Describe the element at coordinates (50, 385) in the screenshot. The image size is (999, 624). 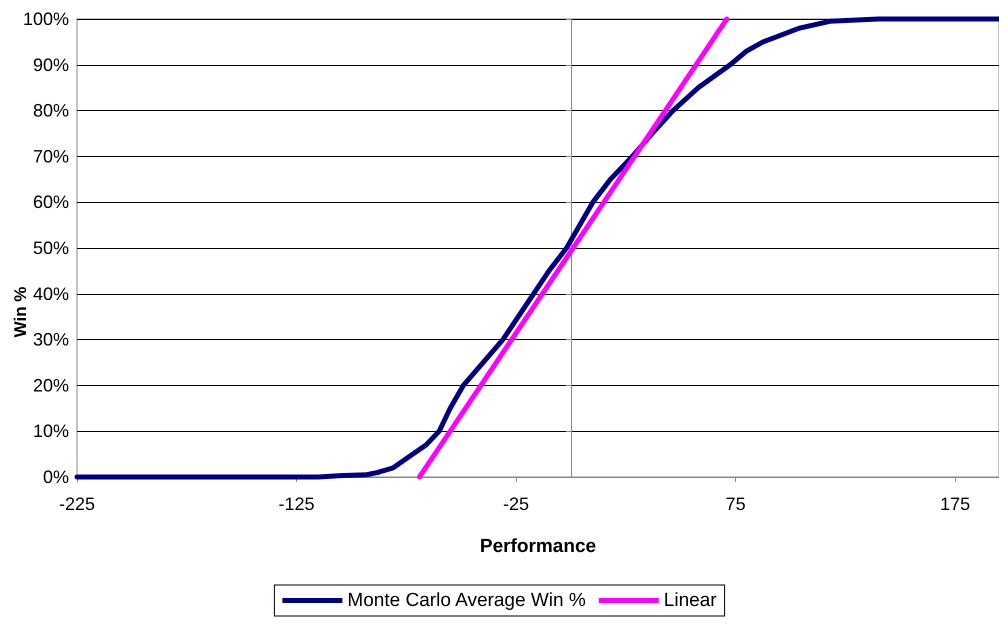
I see `y-tick-label: 20%` at that location.